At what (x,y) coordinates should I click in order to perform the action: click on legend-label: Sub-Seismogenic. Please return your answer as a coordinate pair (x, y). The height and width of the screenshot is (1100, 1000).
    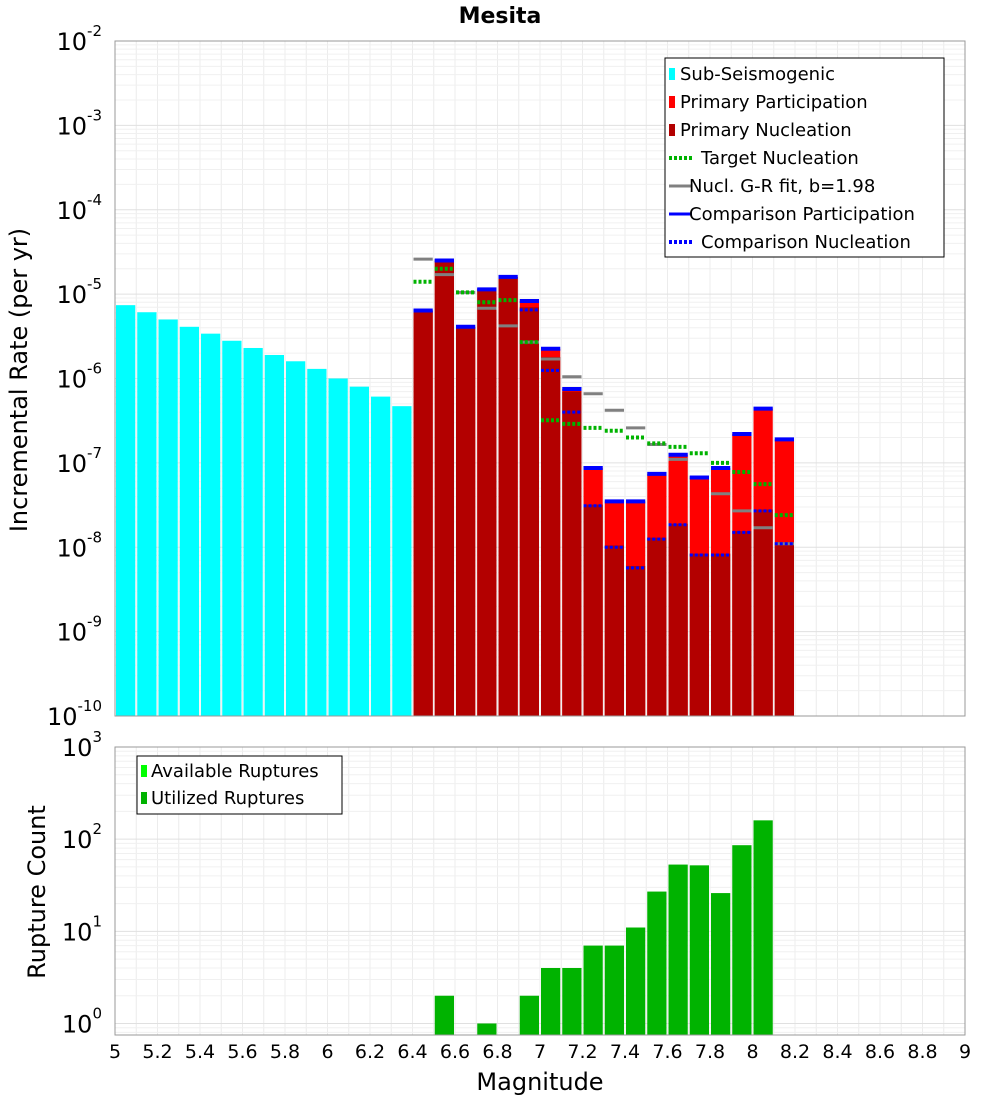
    Looking at the image, I should click on (757, 74).